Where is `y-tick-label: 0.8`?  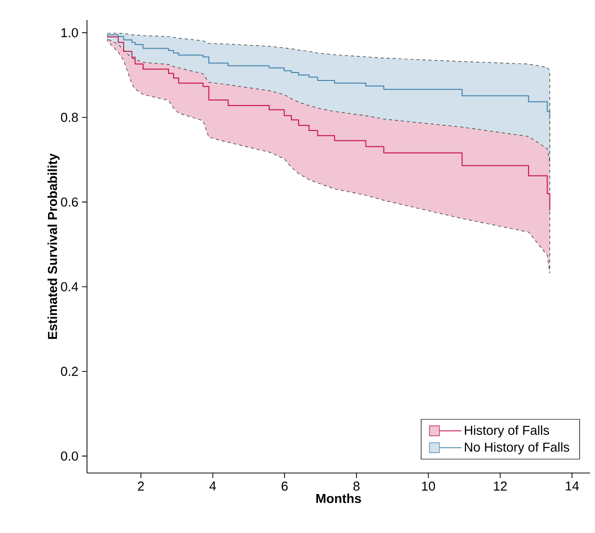 y-tick-label: 0.8 is located at coordinates (69, 117).